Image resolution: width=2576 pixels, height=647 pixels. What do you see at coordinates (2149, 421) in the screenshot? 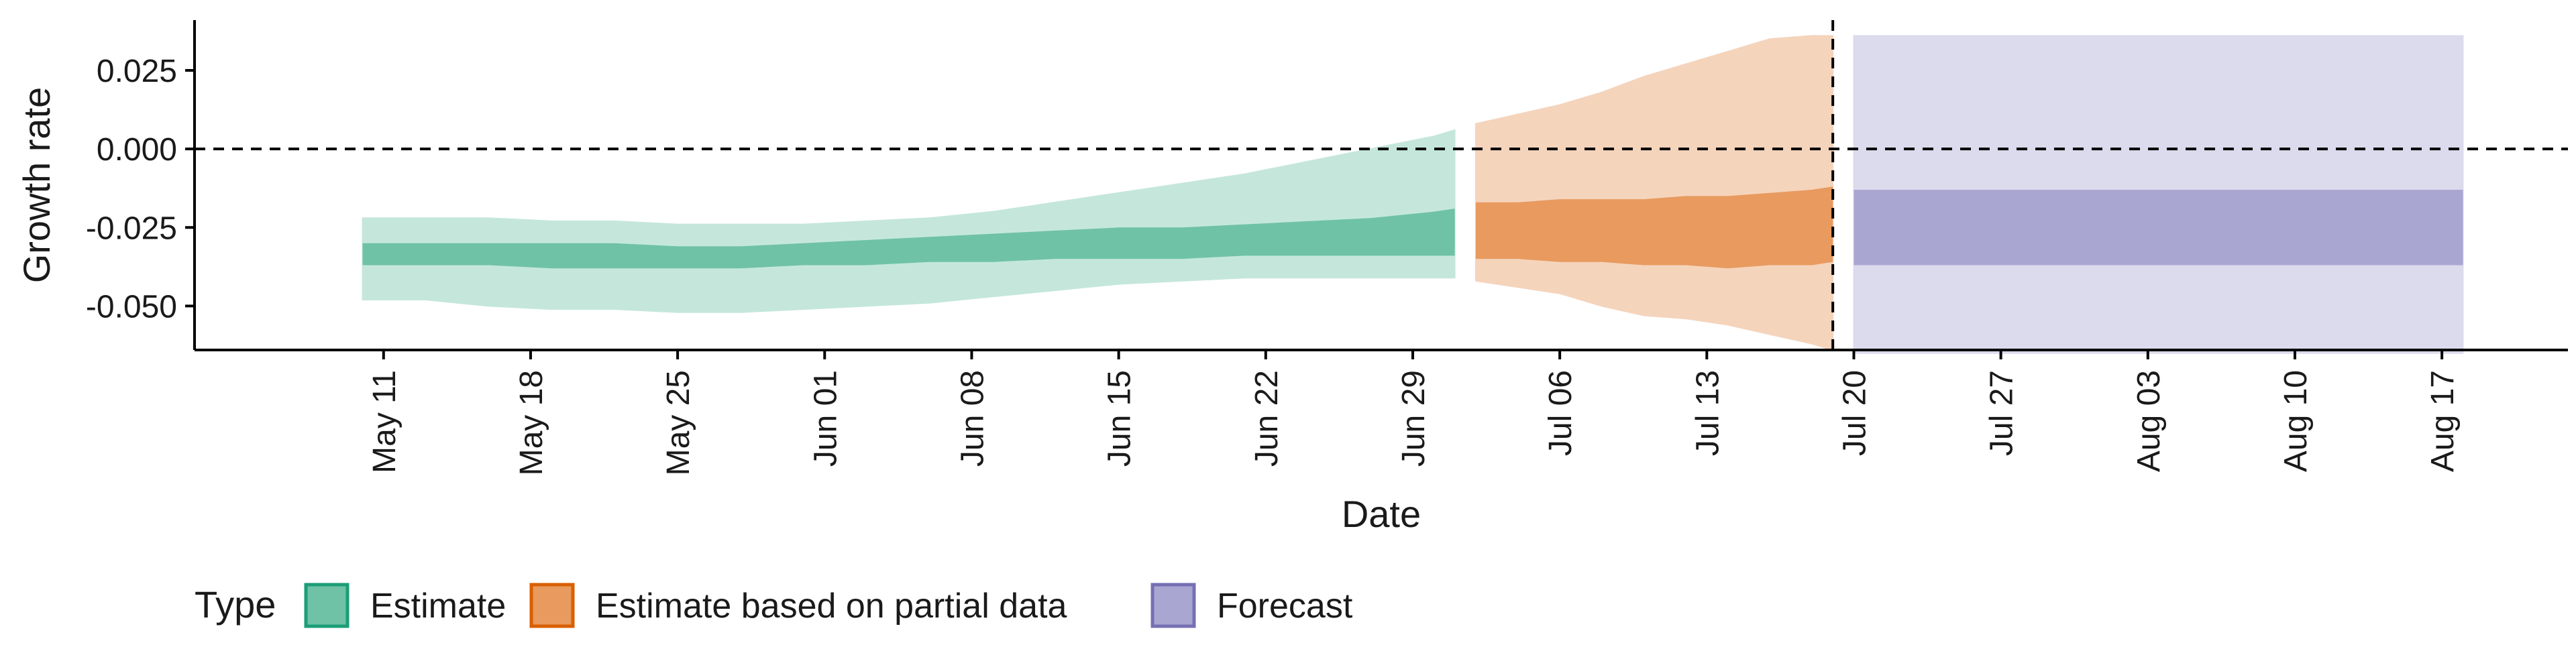
I see `x-tick-label: Aug 03` at bounding box center [2149, 421].